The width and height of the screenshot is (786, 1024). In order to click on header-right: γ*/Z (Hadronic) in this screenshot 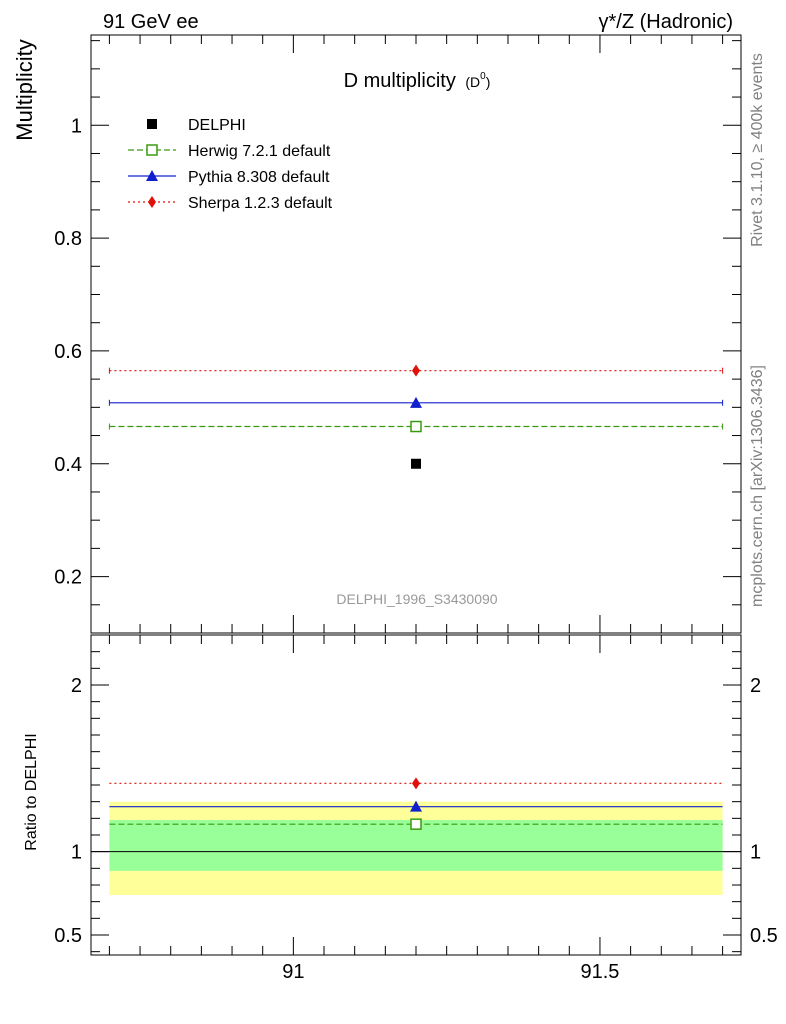, I will do `click(666, 22)`.